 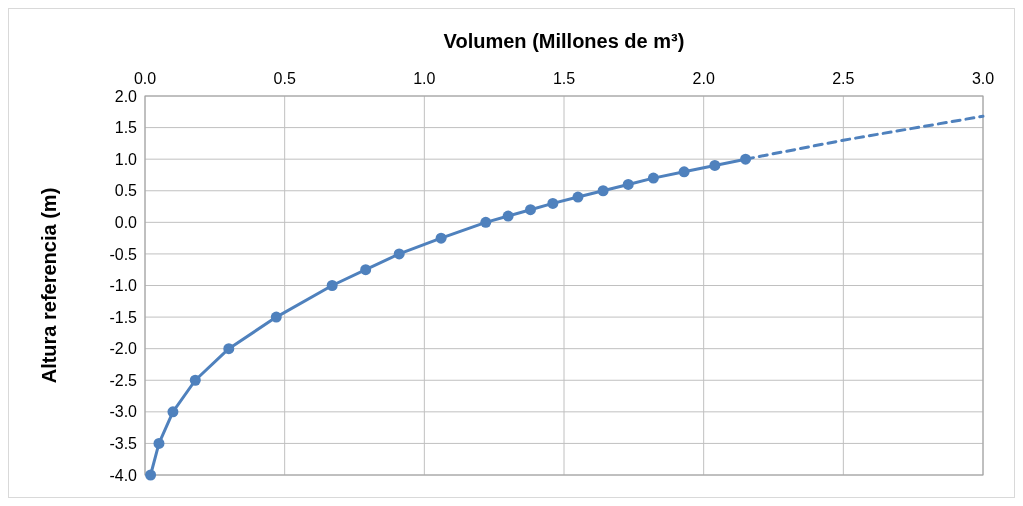 What do you see at coordinates (126, 96) in the screenshot?
I see `y-tick-label: 2.0` at bounding box center [126, 96].